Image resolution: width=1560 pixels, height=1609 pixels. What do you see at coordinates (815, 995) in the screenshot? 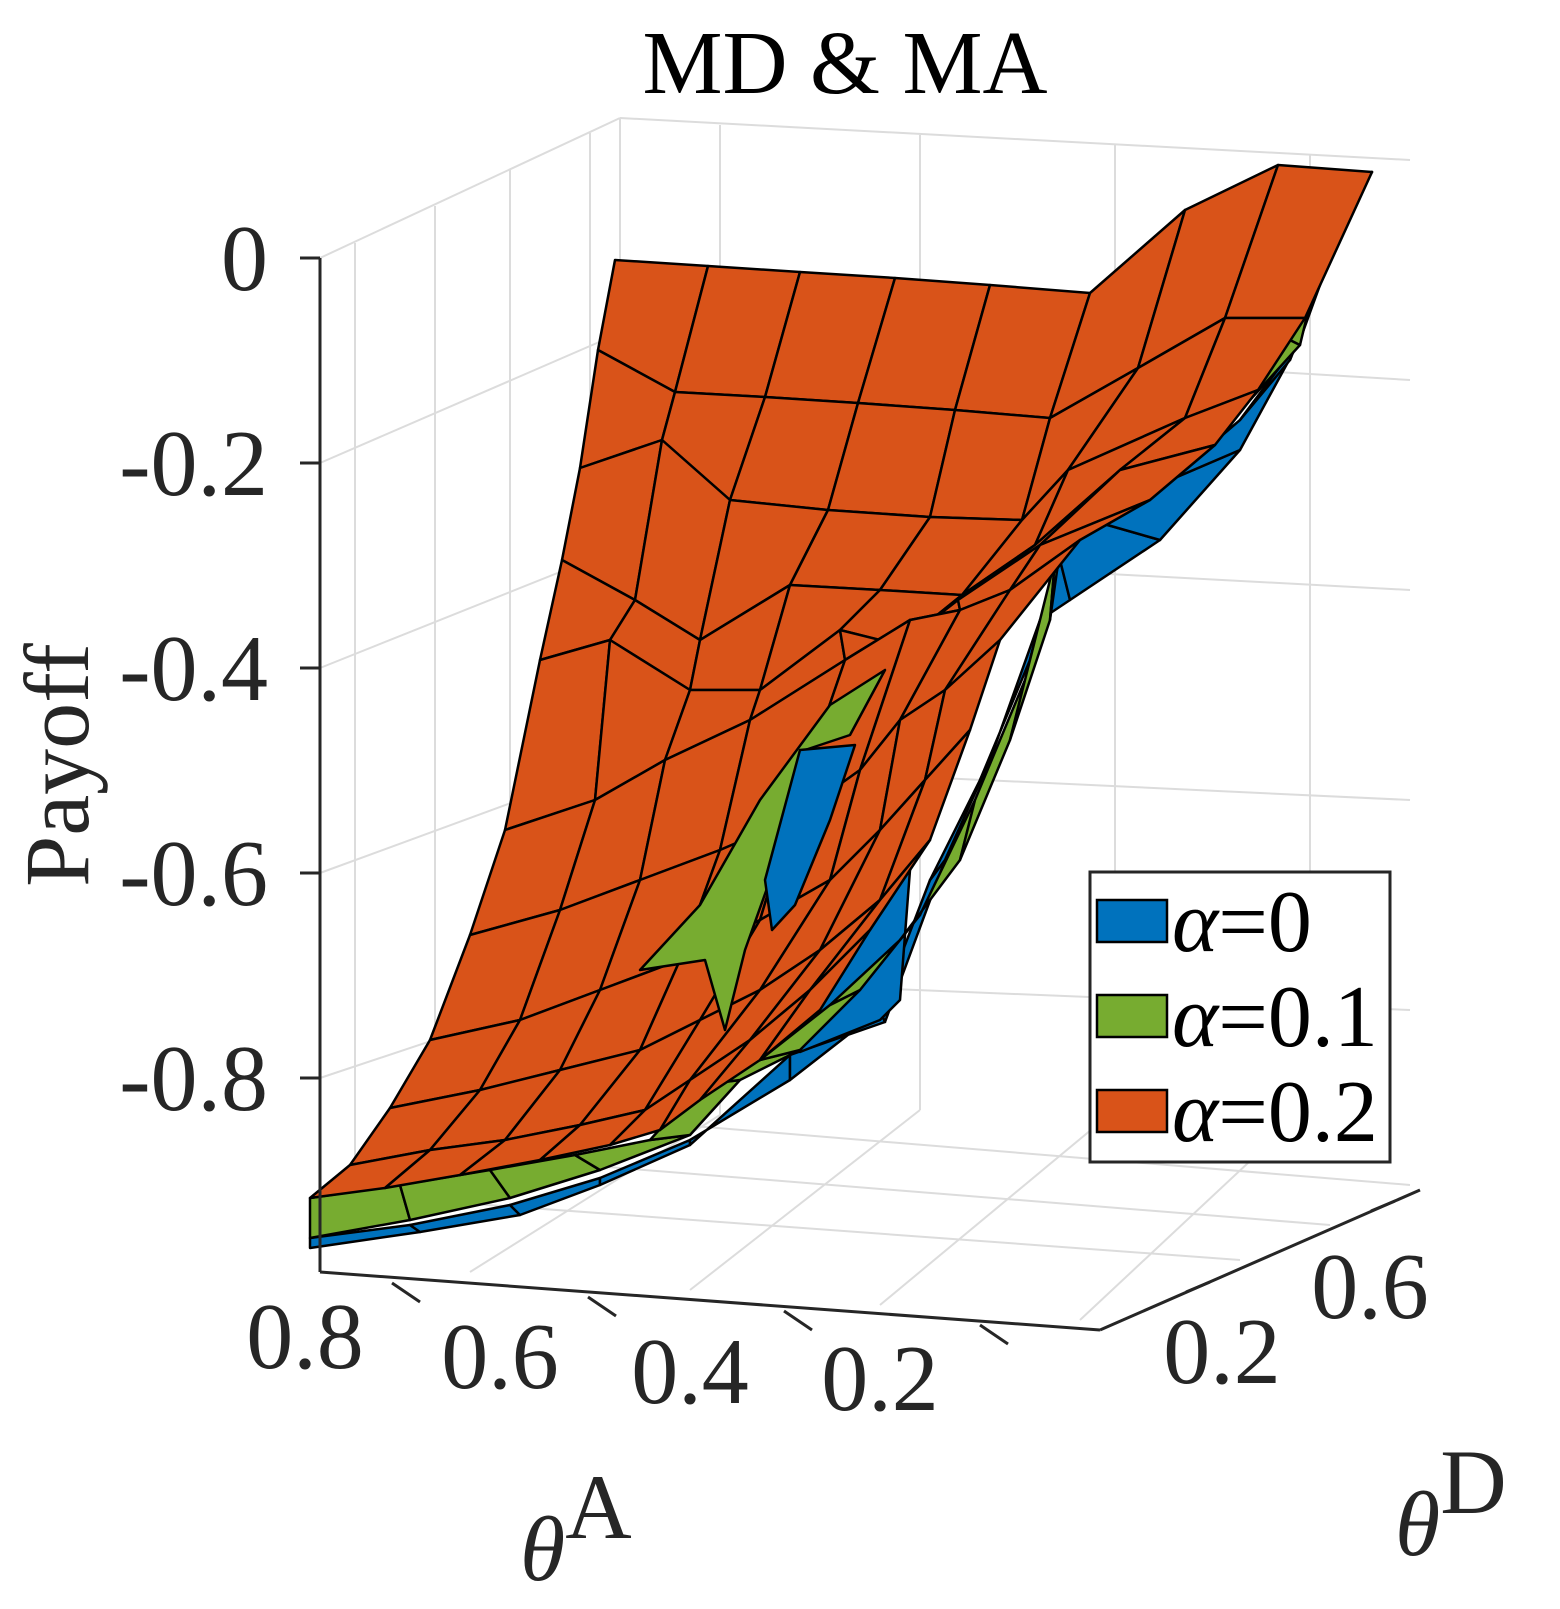
I see `surface-facet-alpha-0.2` at bounding box center [815, 995].